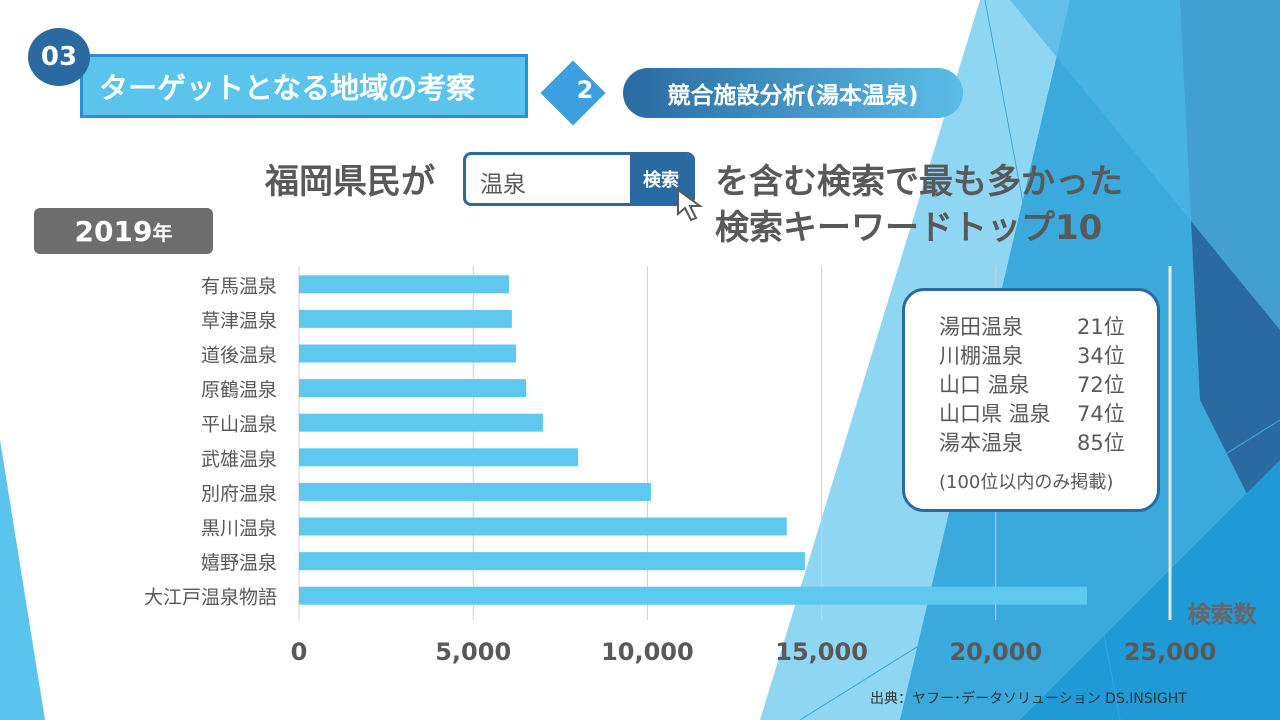  Describe the element at coordinates (981, 327) in the screenshot. I see `ranking-name: 湯田温泉` at that location.